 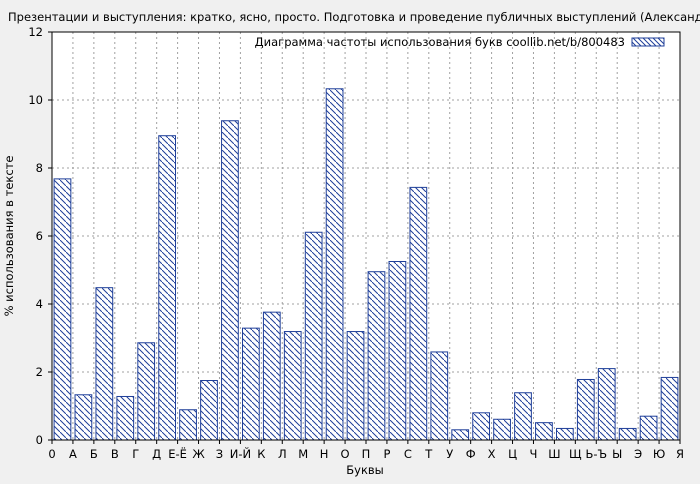 What do you see at coordinates (313, 336) in the screenshot?
I see `bar-Н: Н: 6.11` at bounding box center [313, 336].